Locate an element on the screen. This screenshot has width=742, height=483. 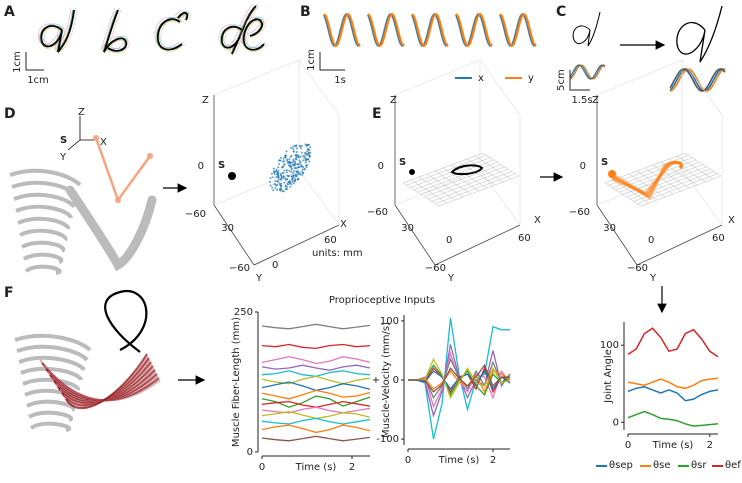
e-plot: Z 0 −60 S X 60 0 30 −60 Y is located at coordinates (652, 189).